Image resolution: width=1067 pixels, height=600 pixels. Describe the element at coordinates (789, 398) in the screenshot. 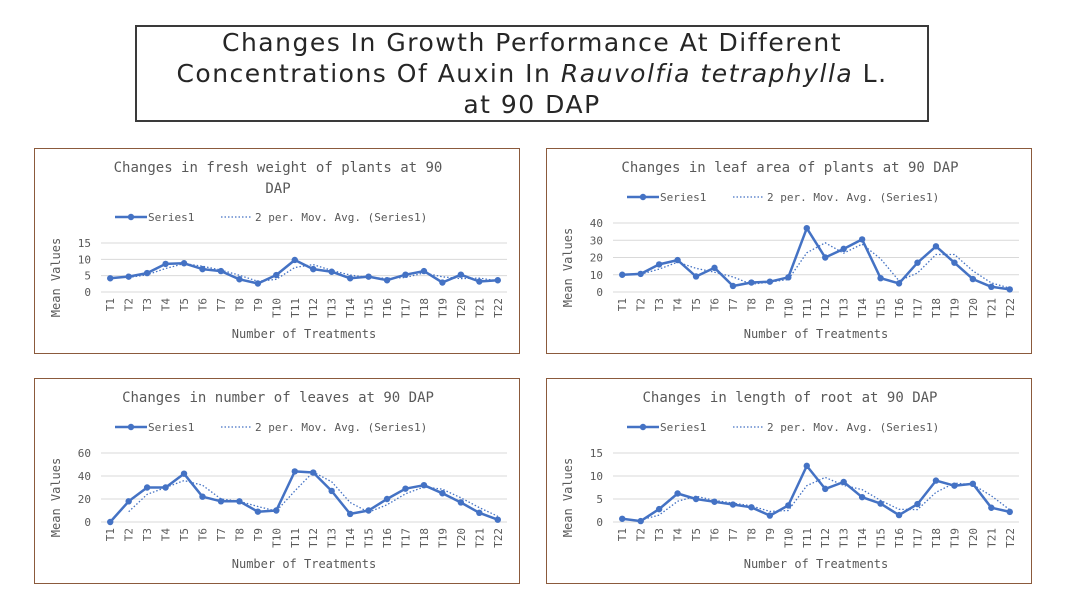

I see `chart-title-line: Changes in length of root at 90 DAP` at that location.